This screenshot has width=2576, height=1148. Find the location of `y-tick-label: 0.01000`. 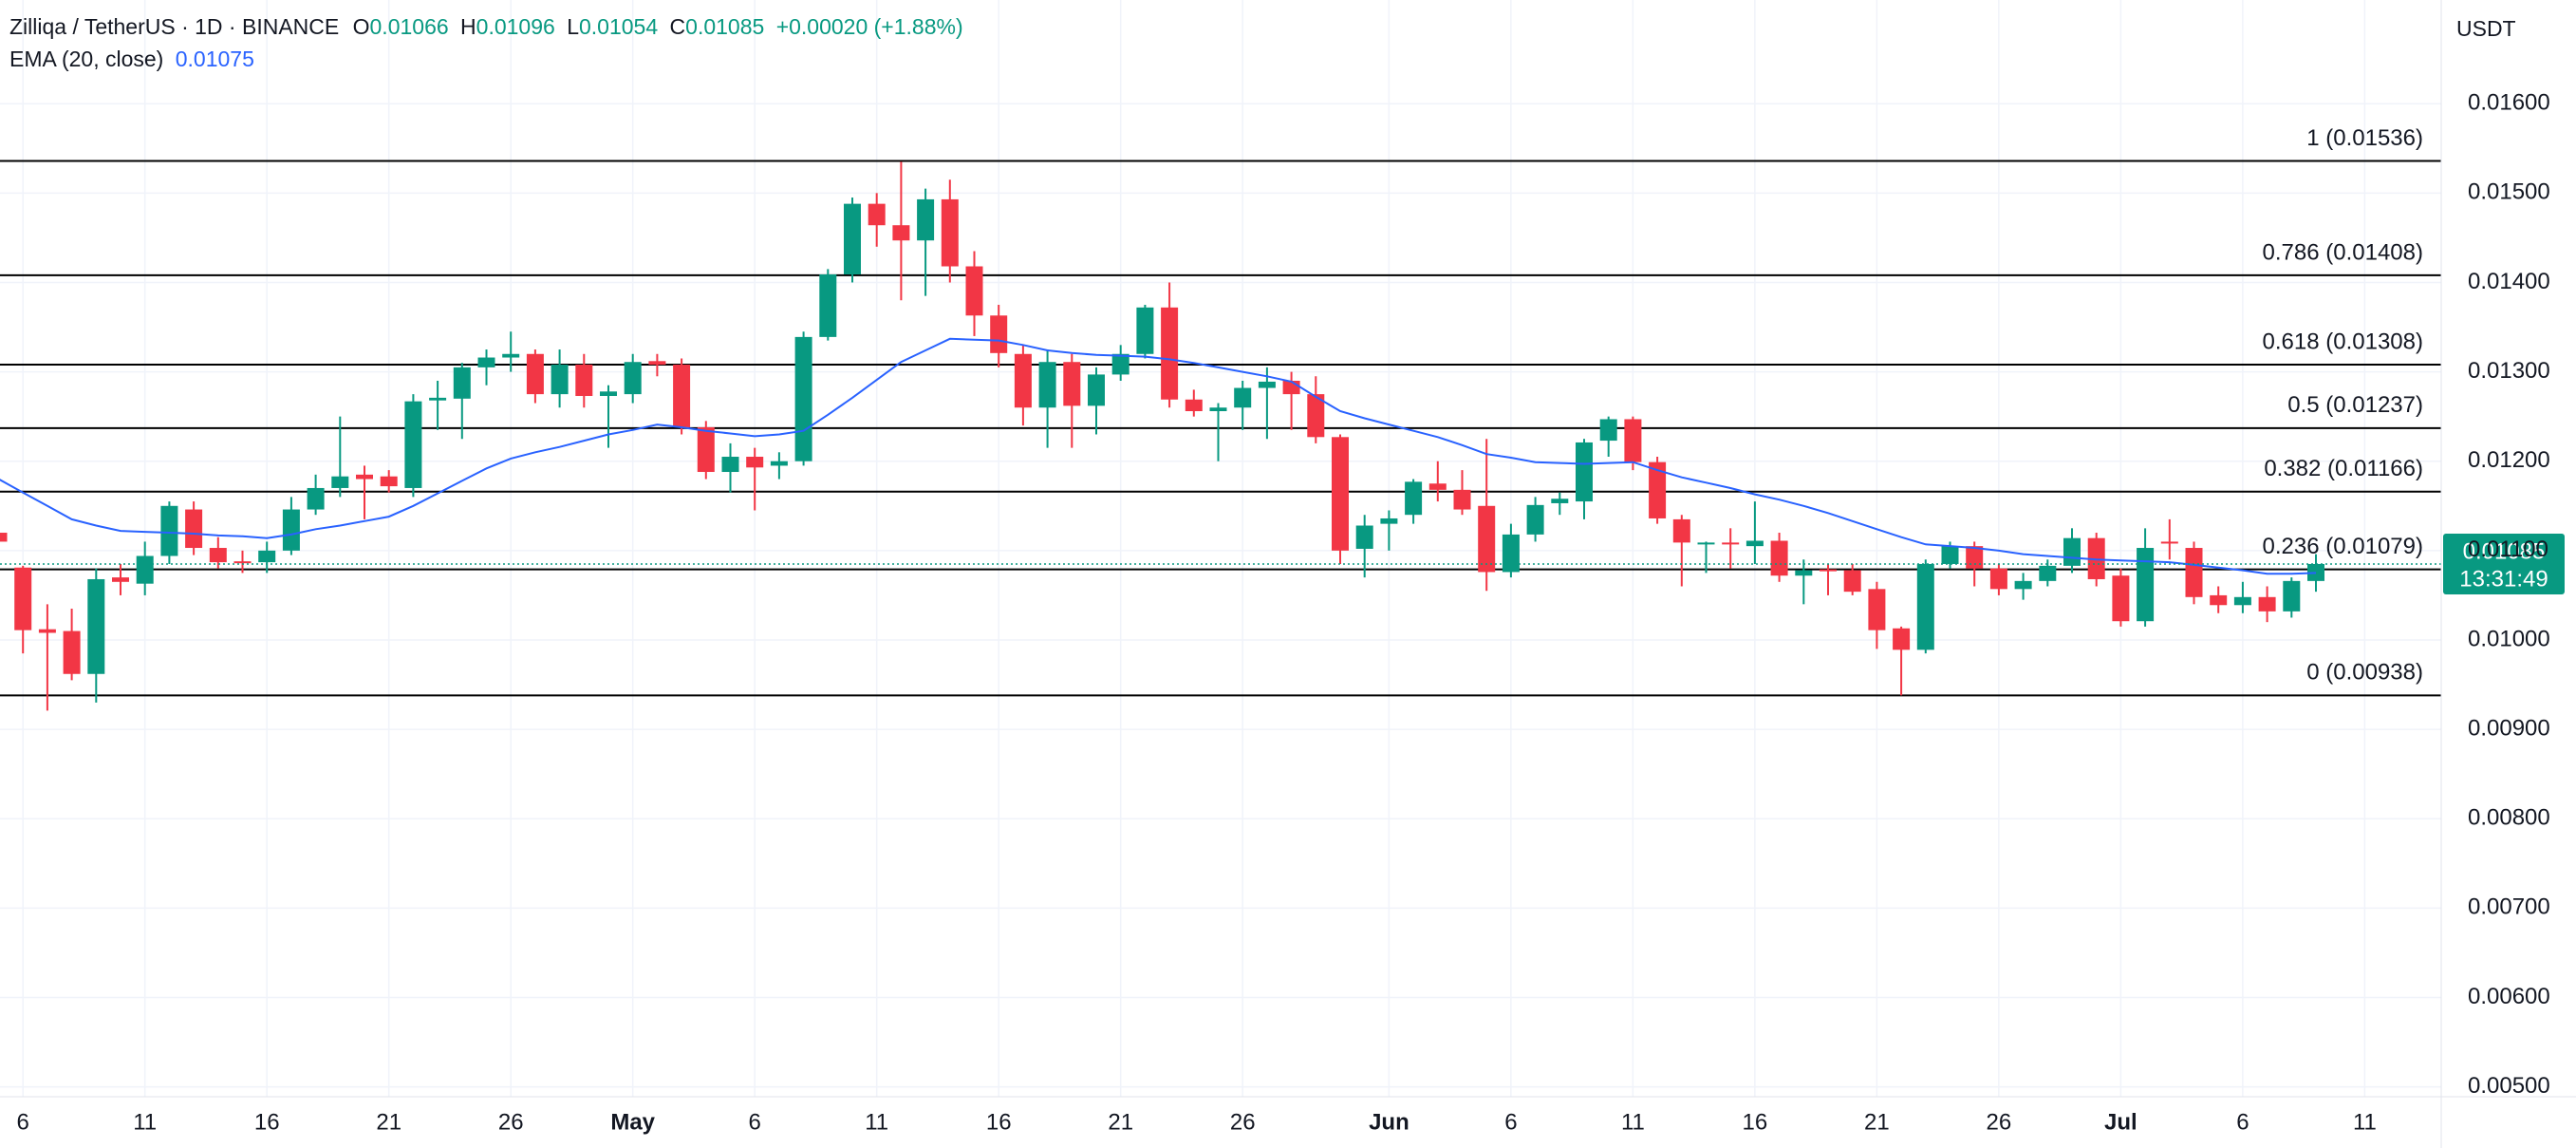

y-tick-label: 0.01000 is located at coordinates (2509, 638).